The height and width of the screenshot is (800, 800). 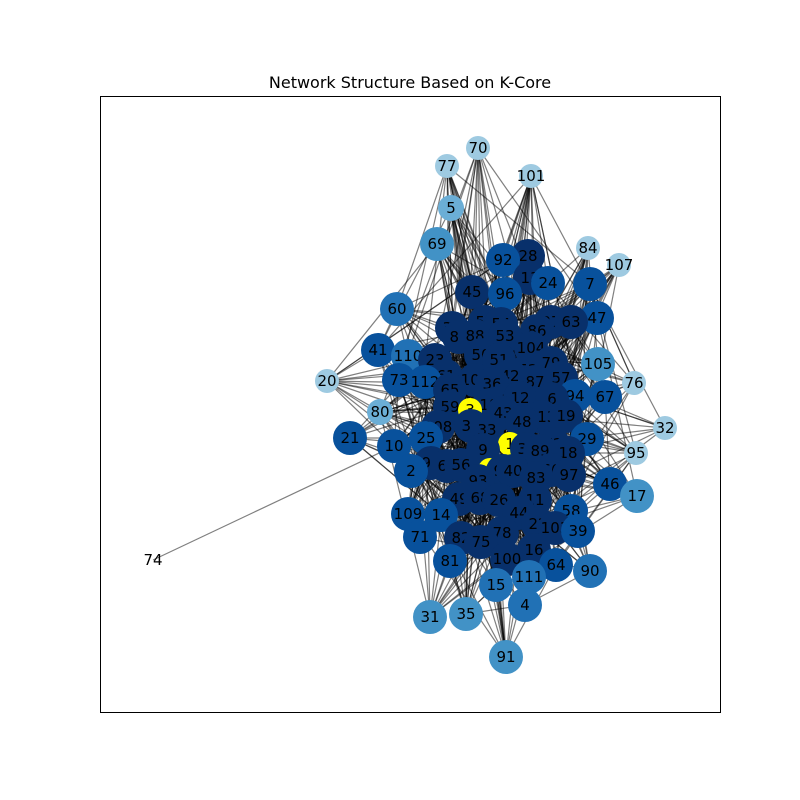 I want to click on node-24: 24, so click(x=548, y=283).